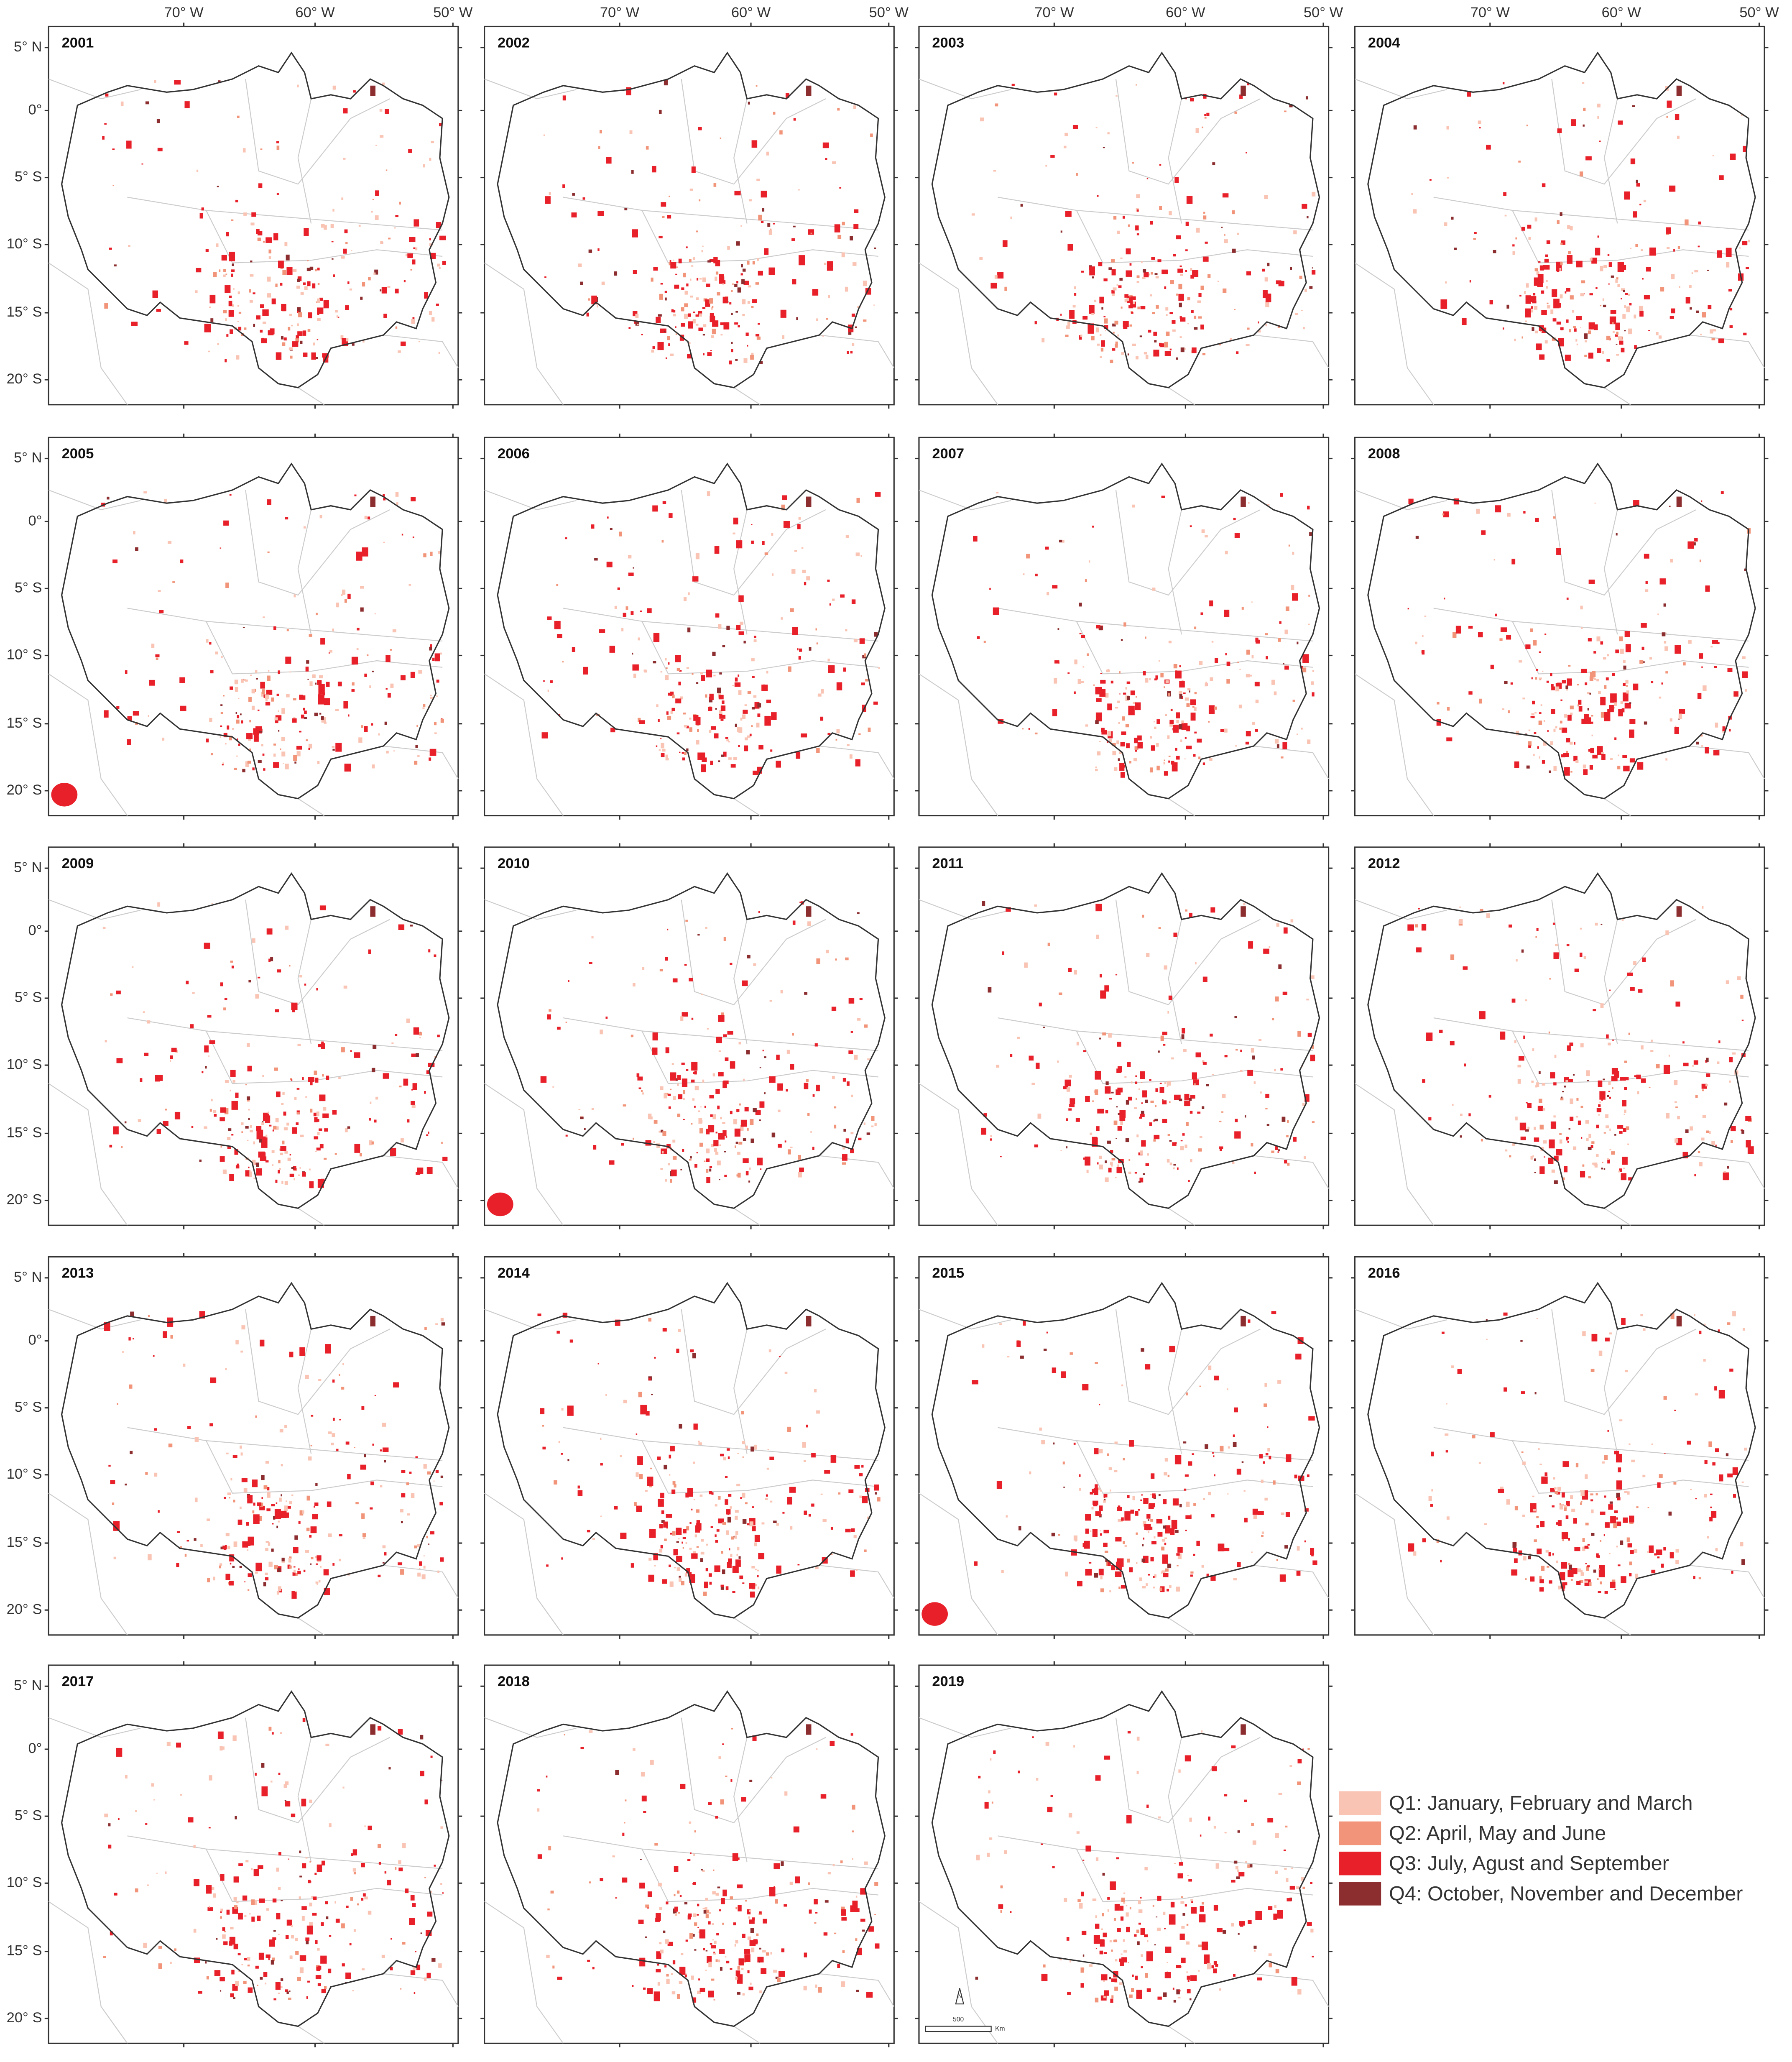 The image size is (1792, 2062). I want to click on map-panel: 2009, so click(253, 1036).